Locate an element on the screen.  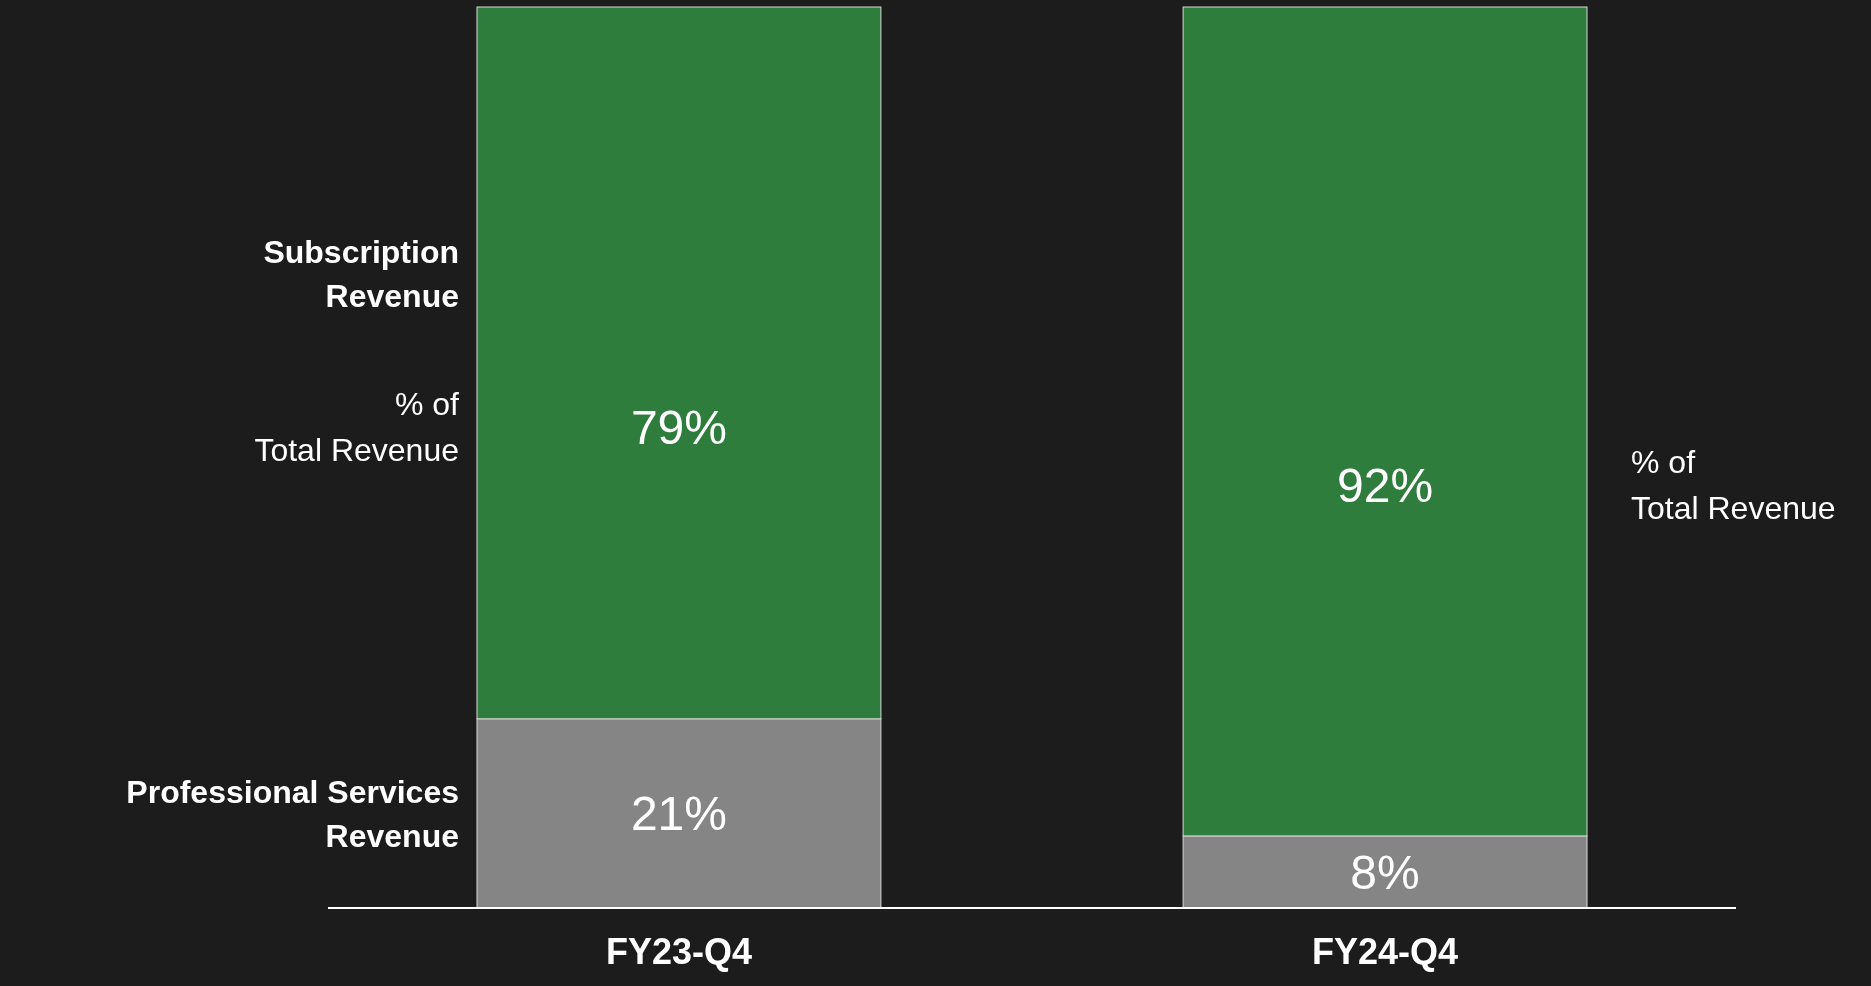
data-label: 8% is located at coordinates (1385, 872).